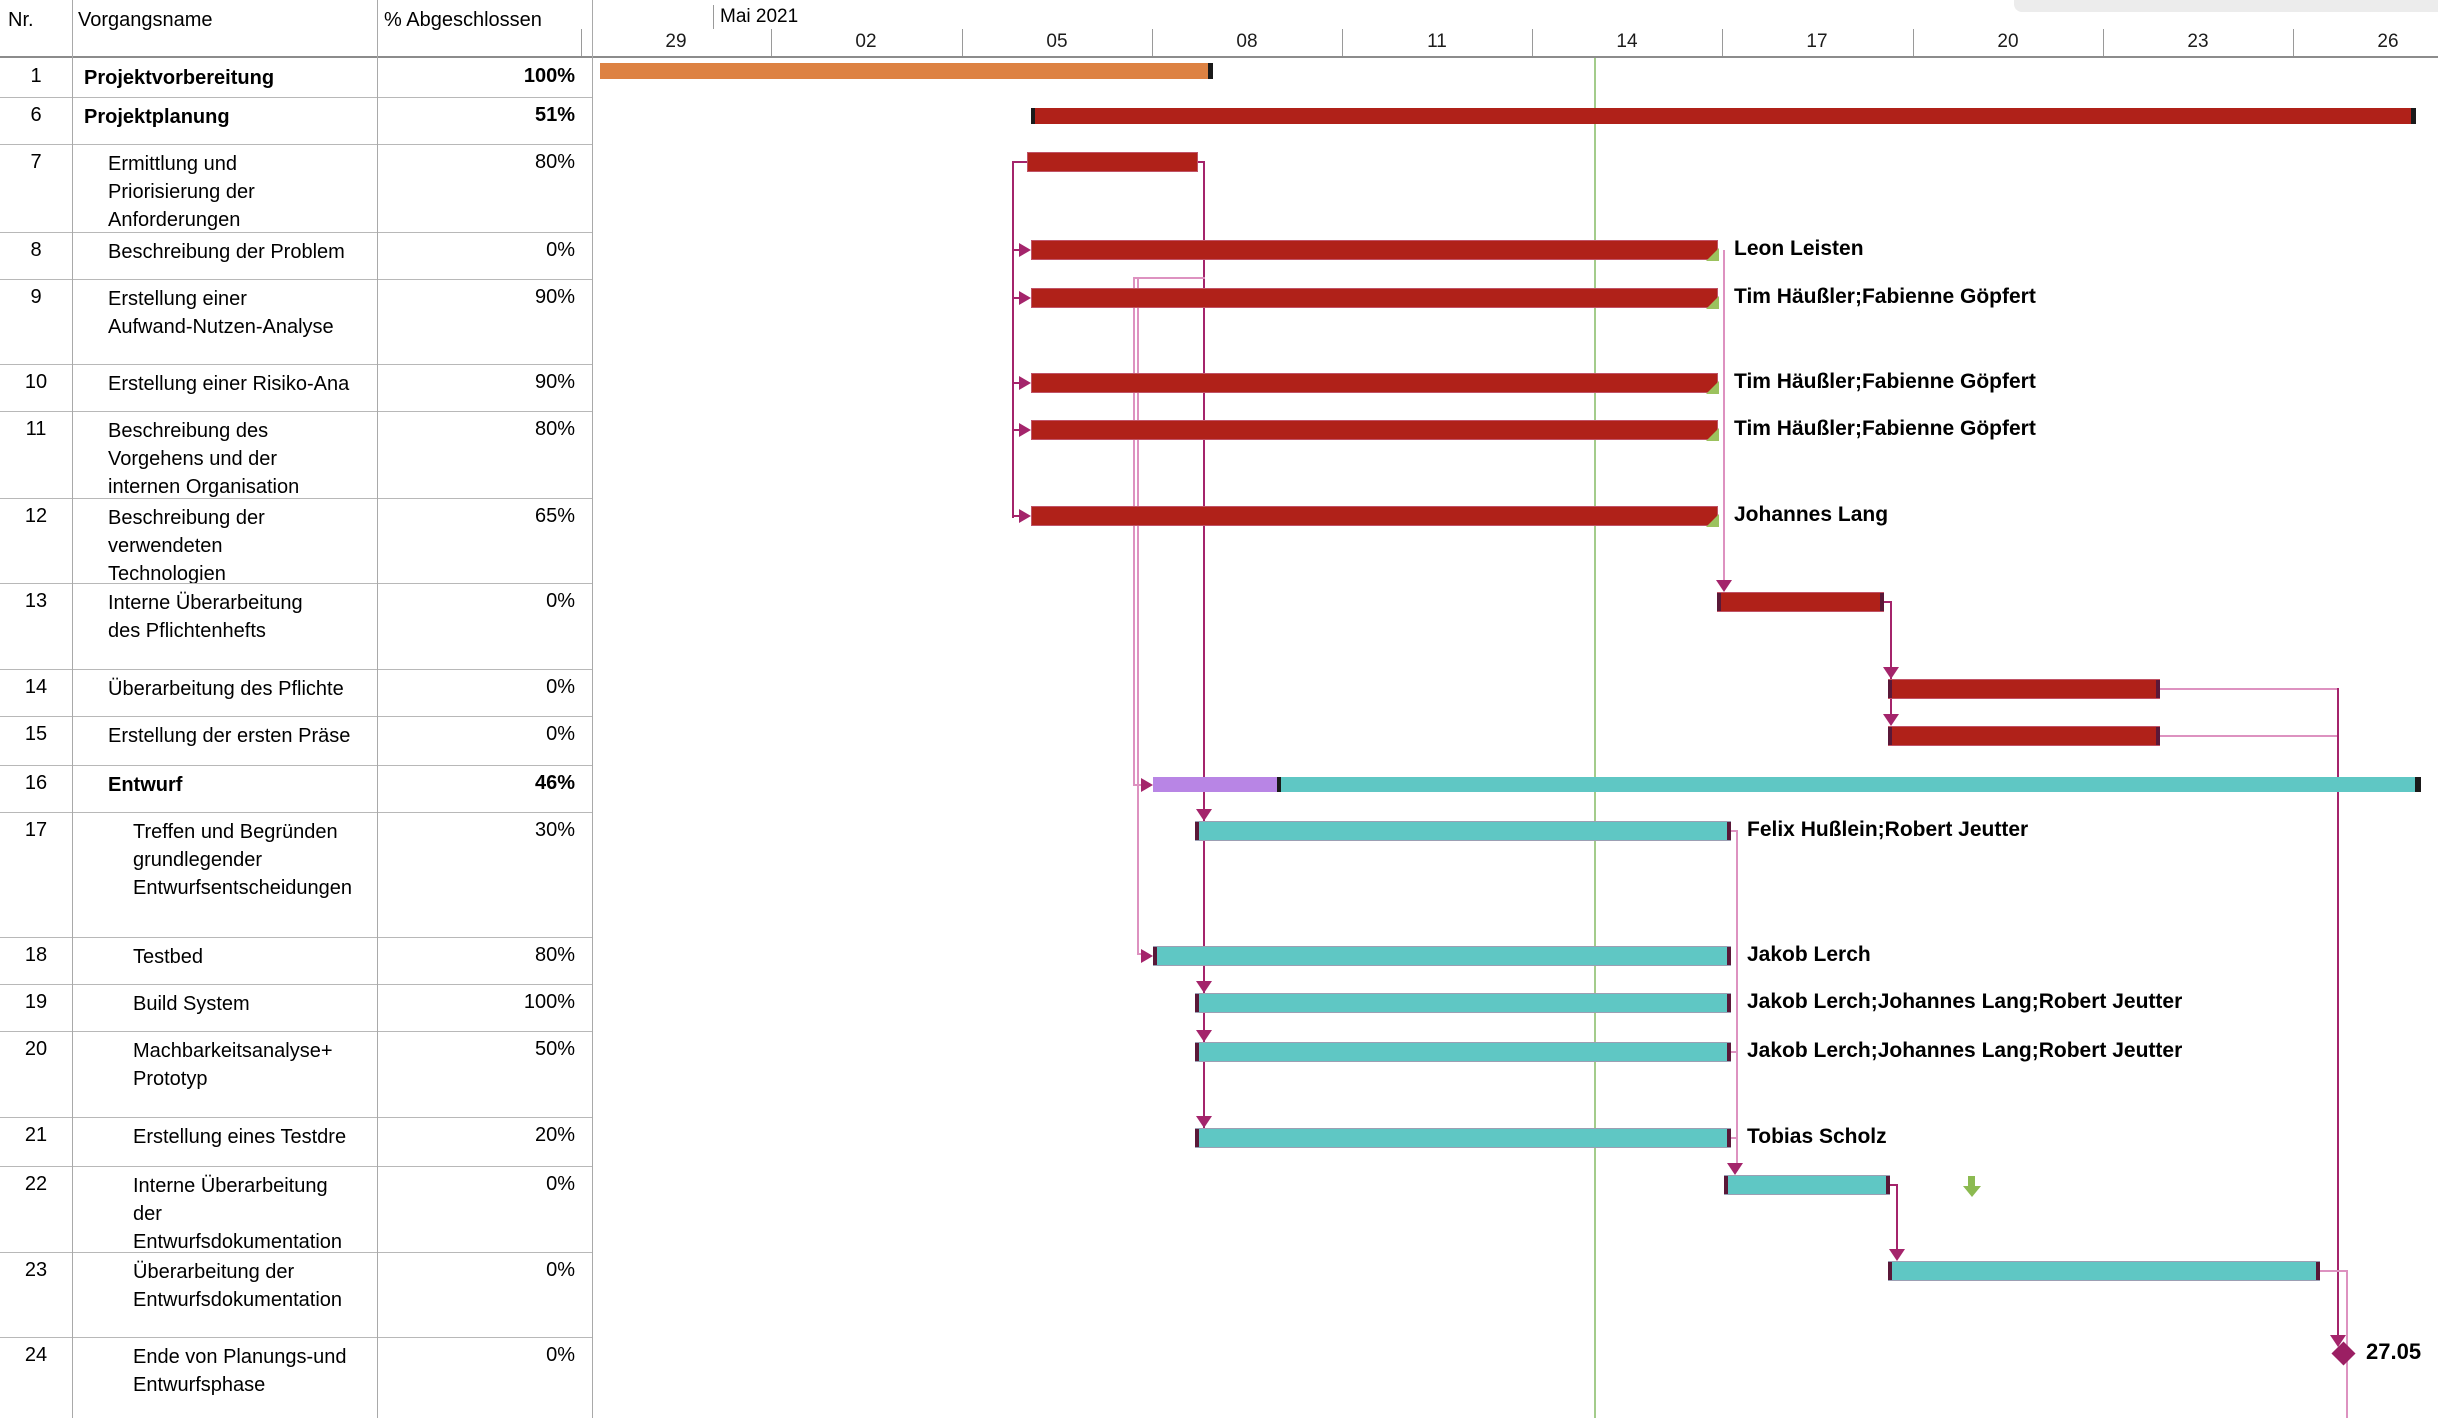 This screenshot has width=2438, height=1418. What do you see at coordinates (554, 516) in the screenshot?
I see `task-pct-cell: 65%` at bounding box center [554, 516].